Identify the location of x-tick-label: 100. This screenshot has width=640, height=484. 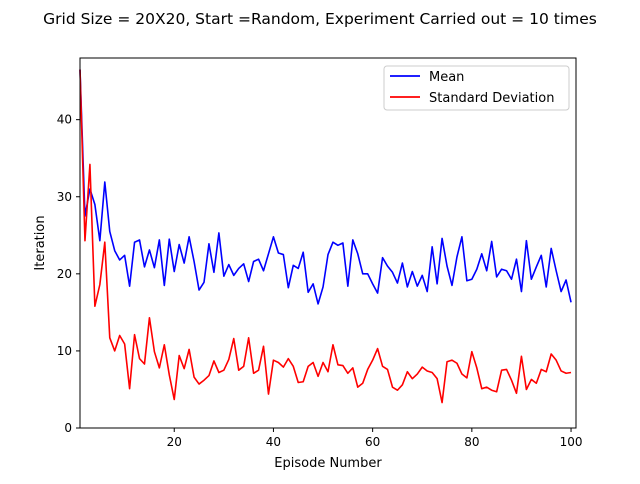
(571, 442).